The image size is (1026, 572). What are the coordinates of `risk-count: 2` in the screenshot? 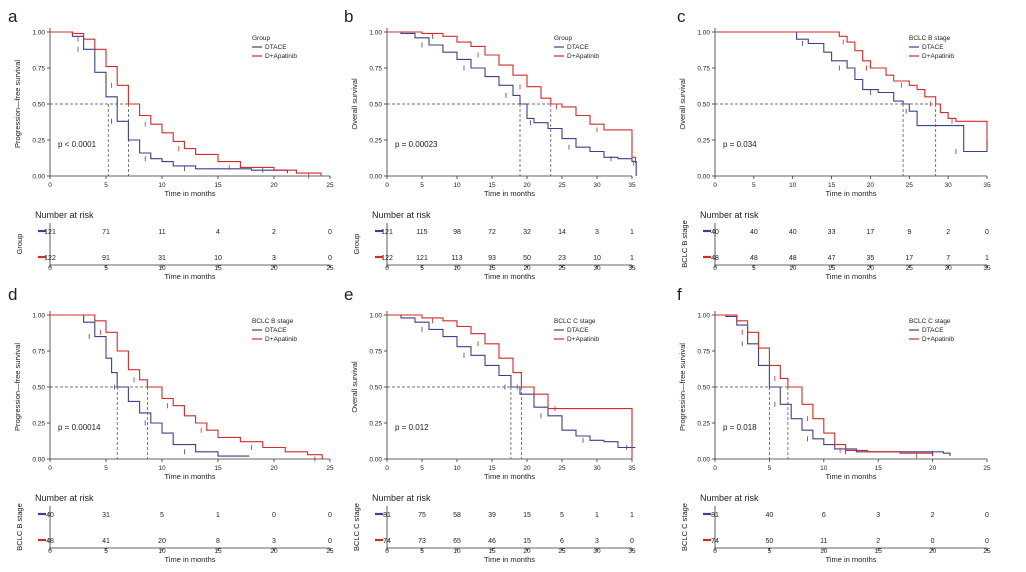 It's located at (274, 232).